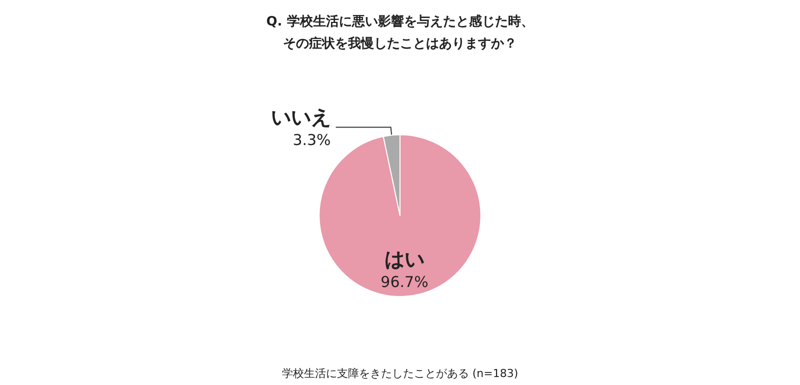 The height and width of the screenshot is (385, 800). Describe the element at coordinates (404, 281) in the screenshot. I see `data-label: 96.7%` at that location.